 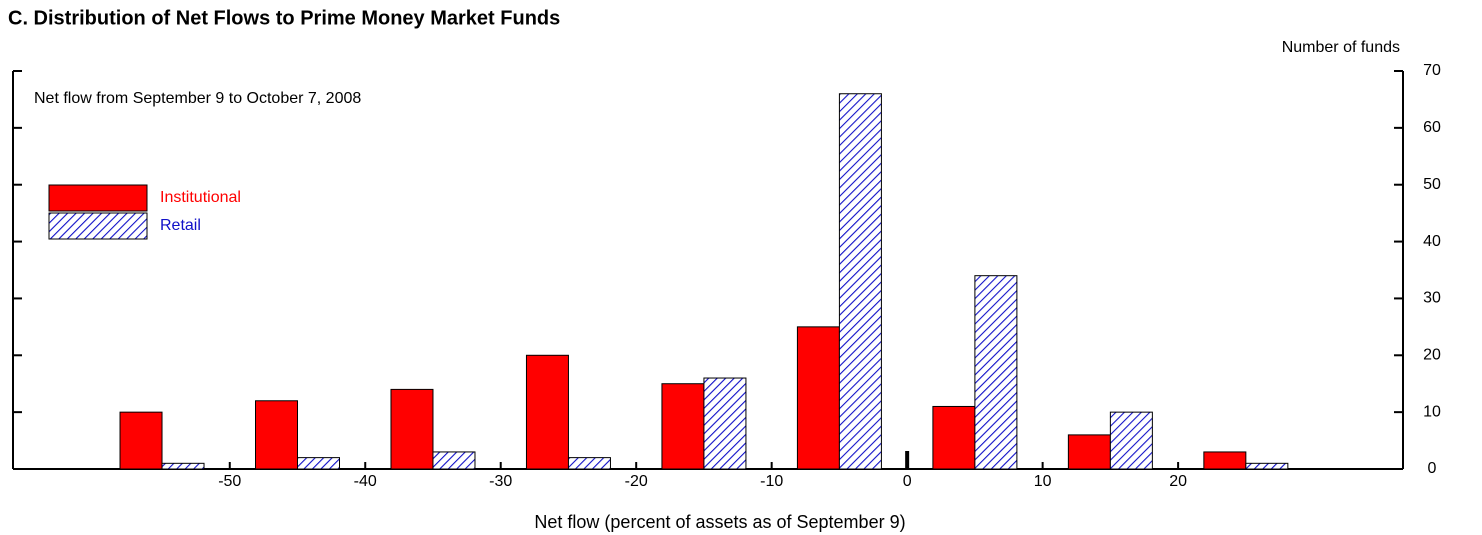 What do you see at coordinates (1432, 411) in the screenshot?
I see `y-tick-label: 10` at bounding box center [1432, 411].